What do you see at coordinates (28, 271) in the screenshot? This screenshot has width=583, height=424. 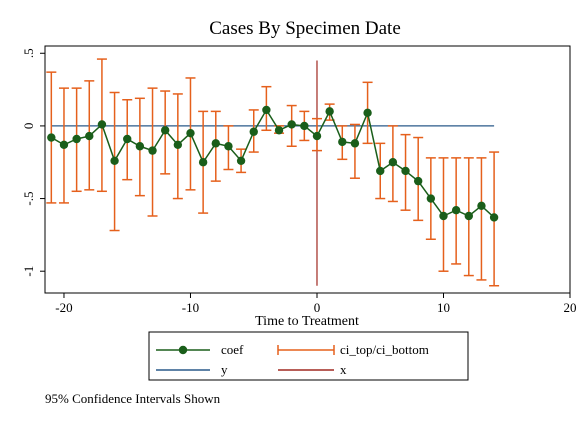 I see `y-tick-label: -1` at bounding box center [28, 271].